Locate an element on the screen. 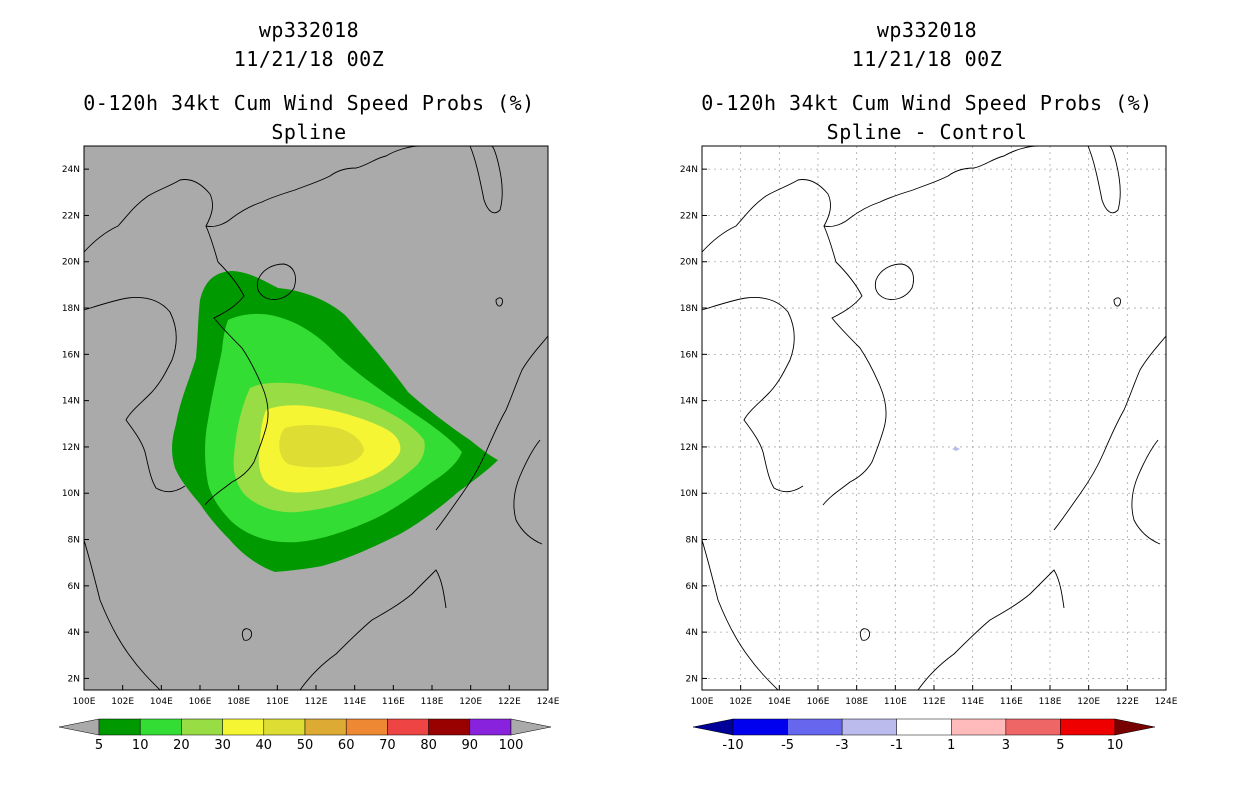  colorbar-label: 70 is located at coordinates (387, 745).